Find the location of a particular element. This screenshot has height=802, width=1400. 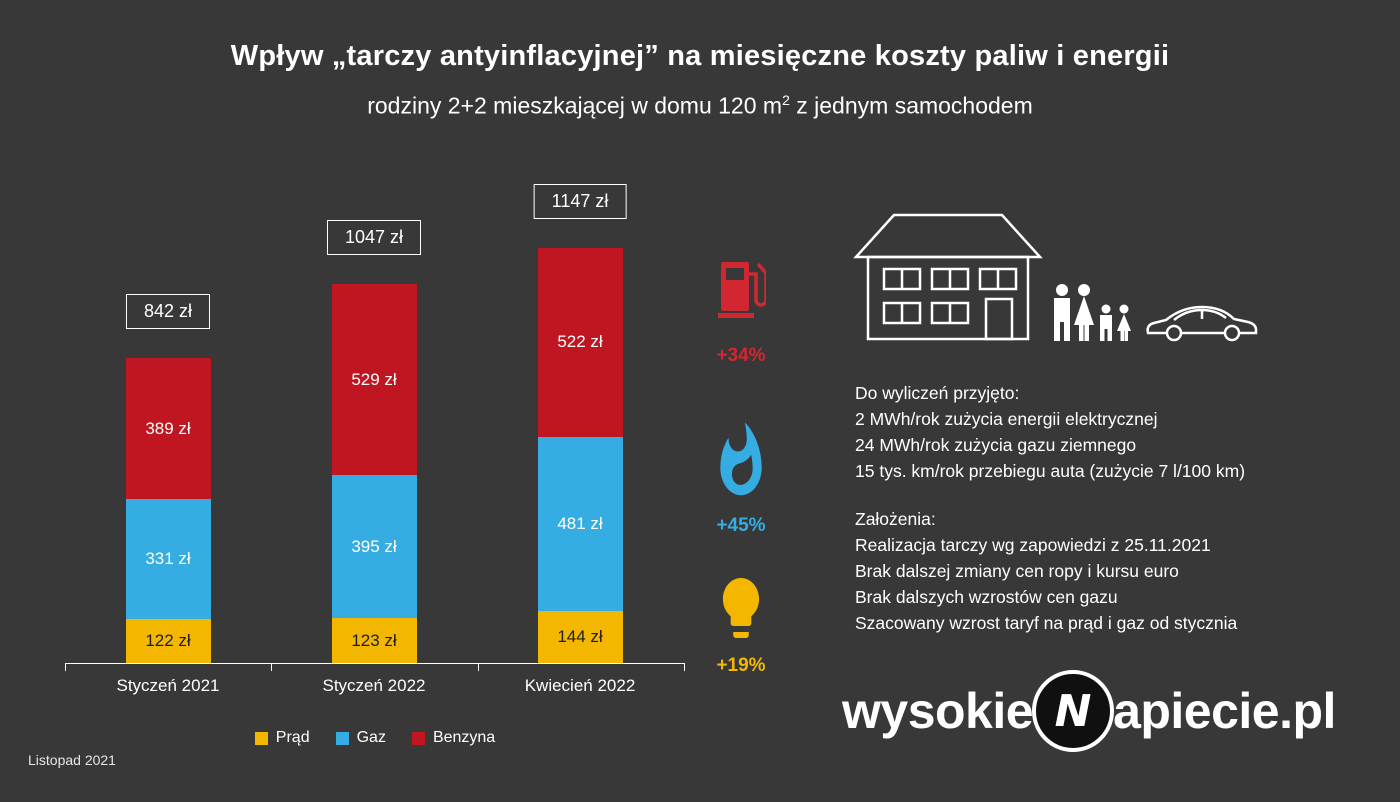

segment-value-label: 144 zł is located at coordinates (580, 636).